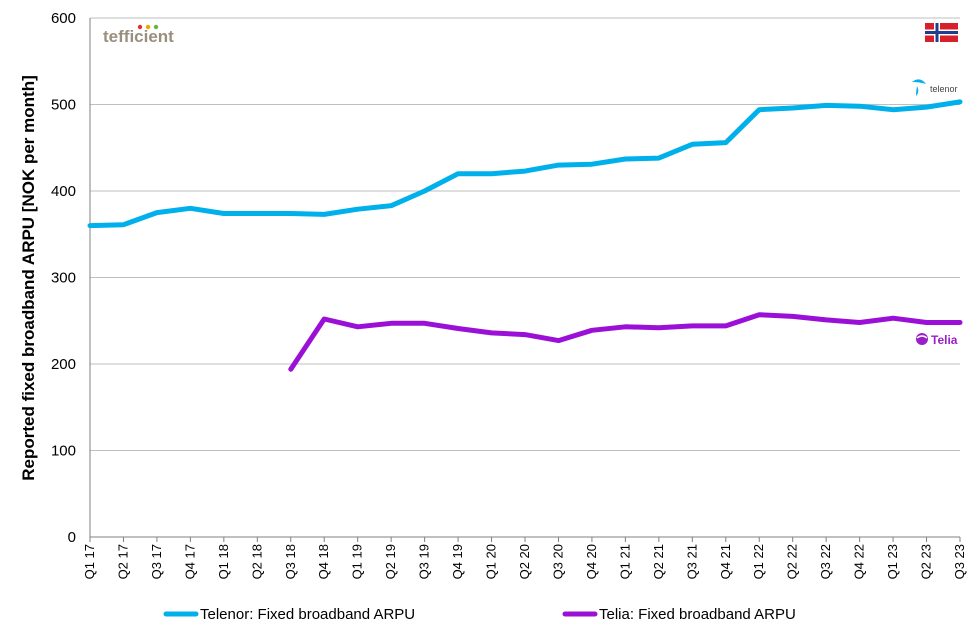 Image resolution: width=976 pixels, height=637 pixels. What do you see at coordinates (944, 340) in the screenshot?
I see `telia-logo-text: Telia` at bounding box center [944, 340].